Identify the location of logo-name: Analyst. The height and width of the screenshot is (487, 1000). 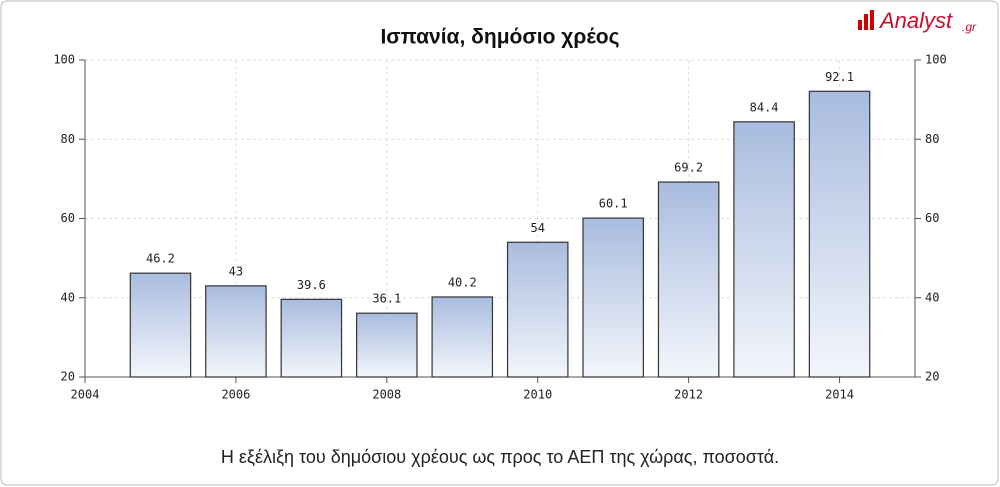
(915, 20).